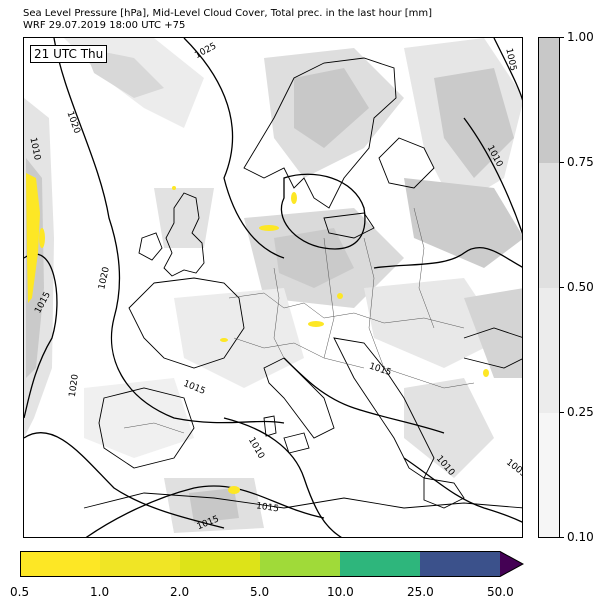  What do you see at coordinates (580, 37) in the screenshot?
I see `cloud-cover-tick-label: 1.00` at bounding box center [580, 37].